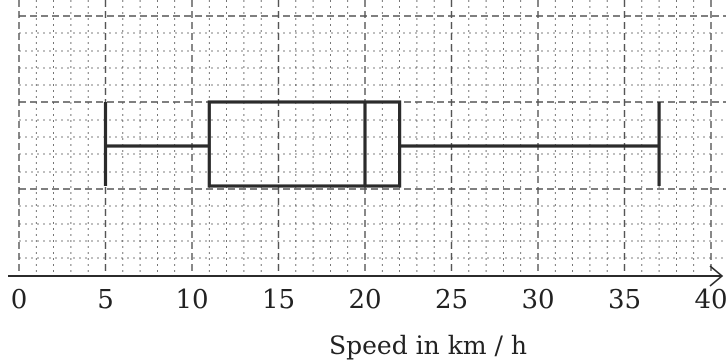 The image size is (726, 362). What do you see at coordinates (716, 276) in the screenshot?
I see `x-axis-arrowhead` at bounding box center [716, 276].